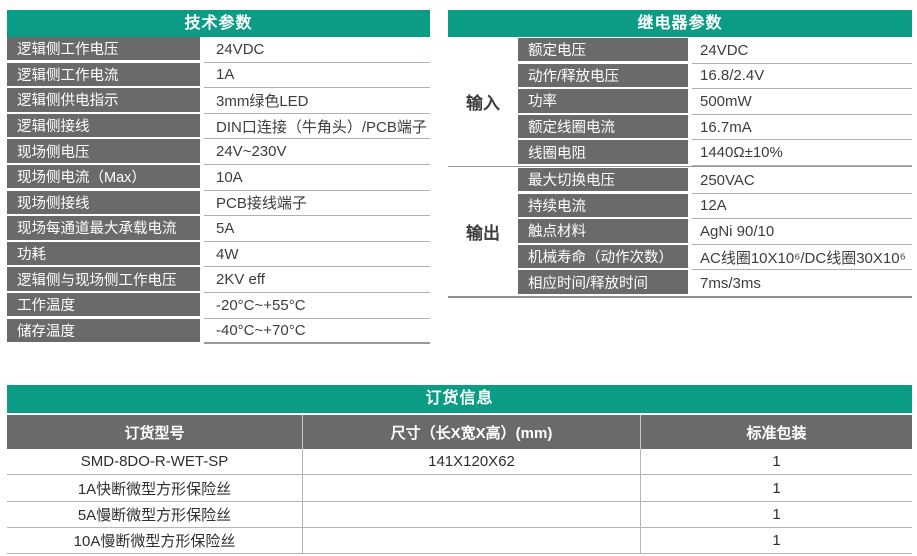 The image size is (917, 556). Describe the element at coordinates (472, 462) in the screenshot. I see `order-dimensions: 141X120X62` at that location.